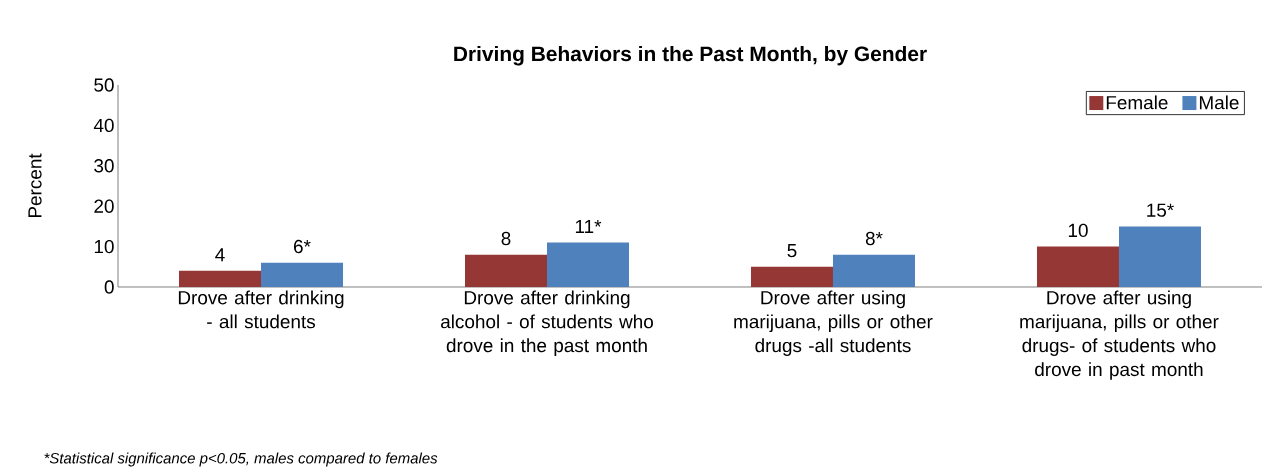 Image resolution: width=1273 pixels, height=474 pixels. What do you see at coordinates (104, 206) in the screenshot?
I see `y-tick-label: 20` at bounding box center [104, 206].